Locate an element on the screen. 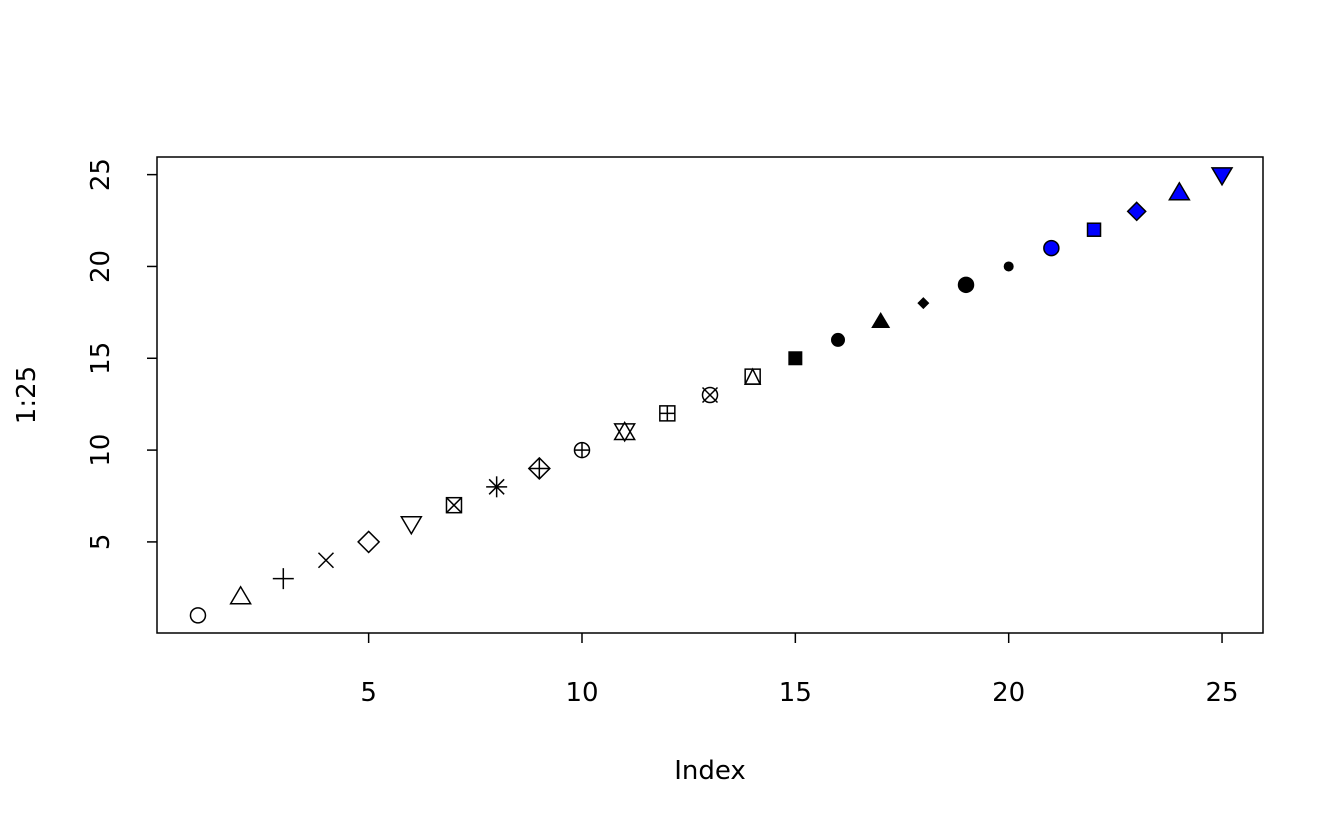 This screenshot has width=1344, height=830. point-open-triangle-up is located at coordinates (240, 595).